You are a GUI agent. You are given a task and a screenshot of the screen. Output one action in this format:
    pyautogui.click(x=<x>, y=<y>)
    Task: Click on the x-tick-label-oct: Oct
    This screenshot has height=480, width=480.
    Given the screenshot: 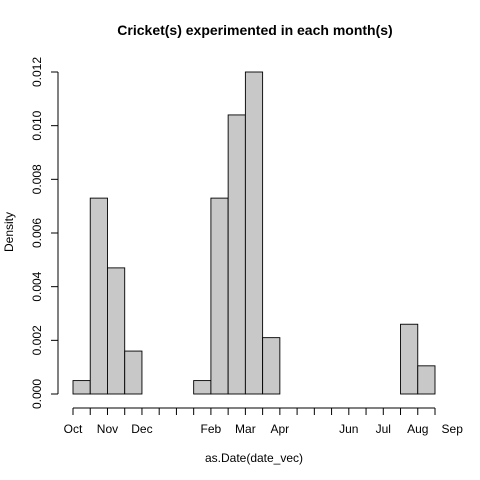 What is the action you would take?
    pyautogui.click(x=73, y=429)
    